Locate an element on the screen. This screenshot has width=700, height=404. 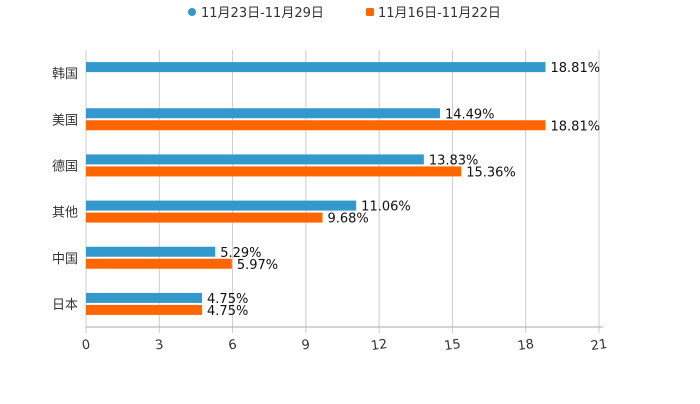
bar-value-label: 5.97% is located at coordinates (257, 265).